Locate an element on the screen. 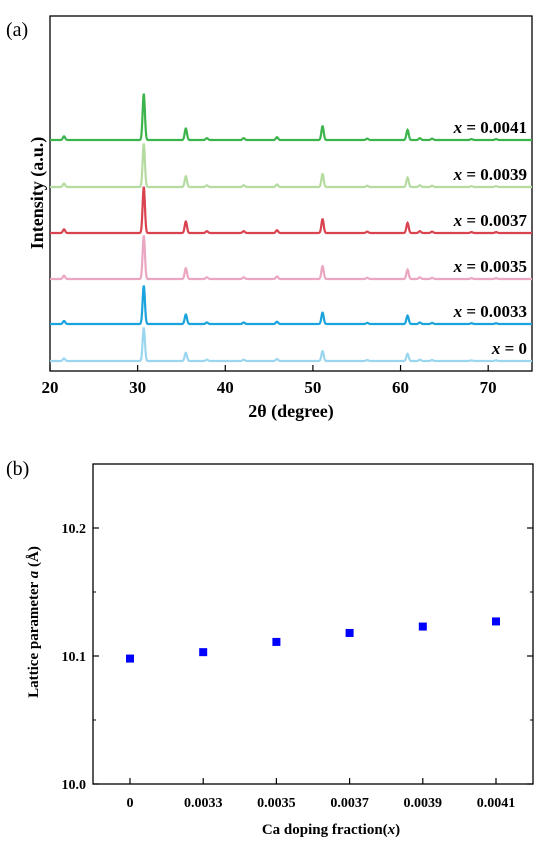 The height and width of the screenshot is (845, 550). panel-label-a: (a) is located at coordinates (17, 30).